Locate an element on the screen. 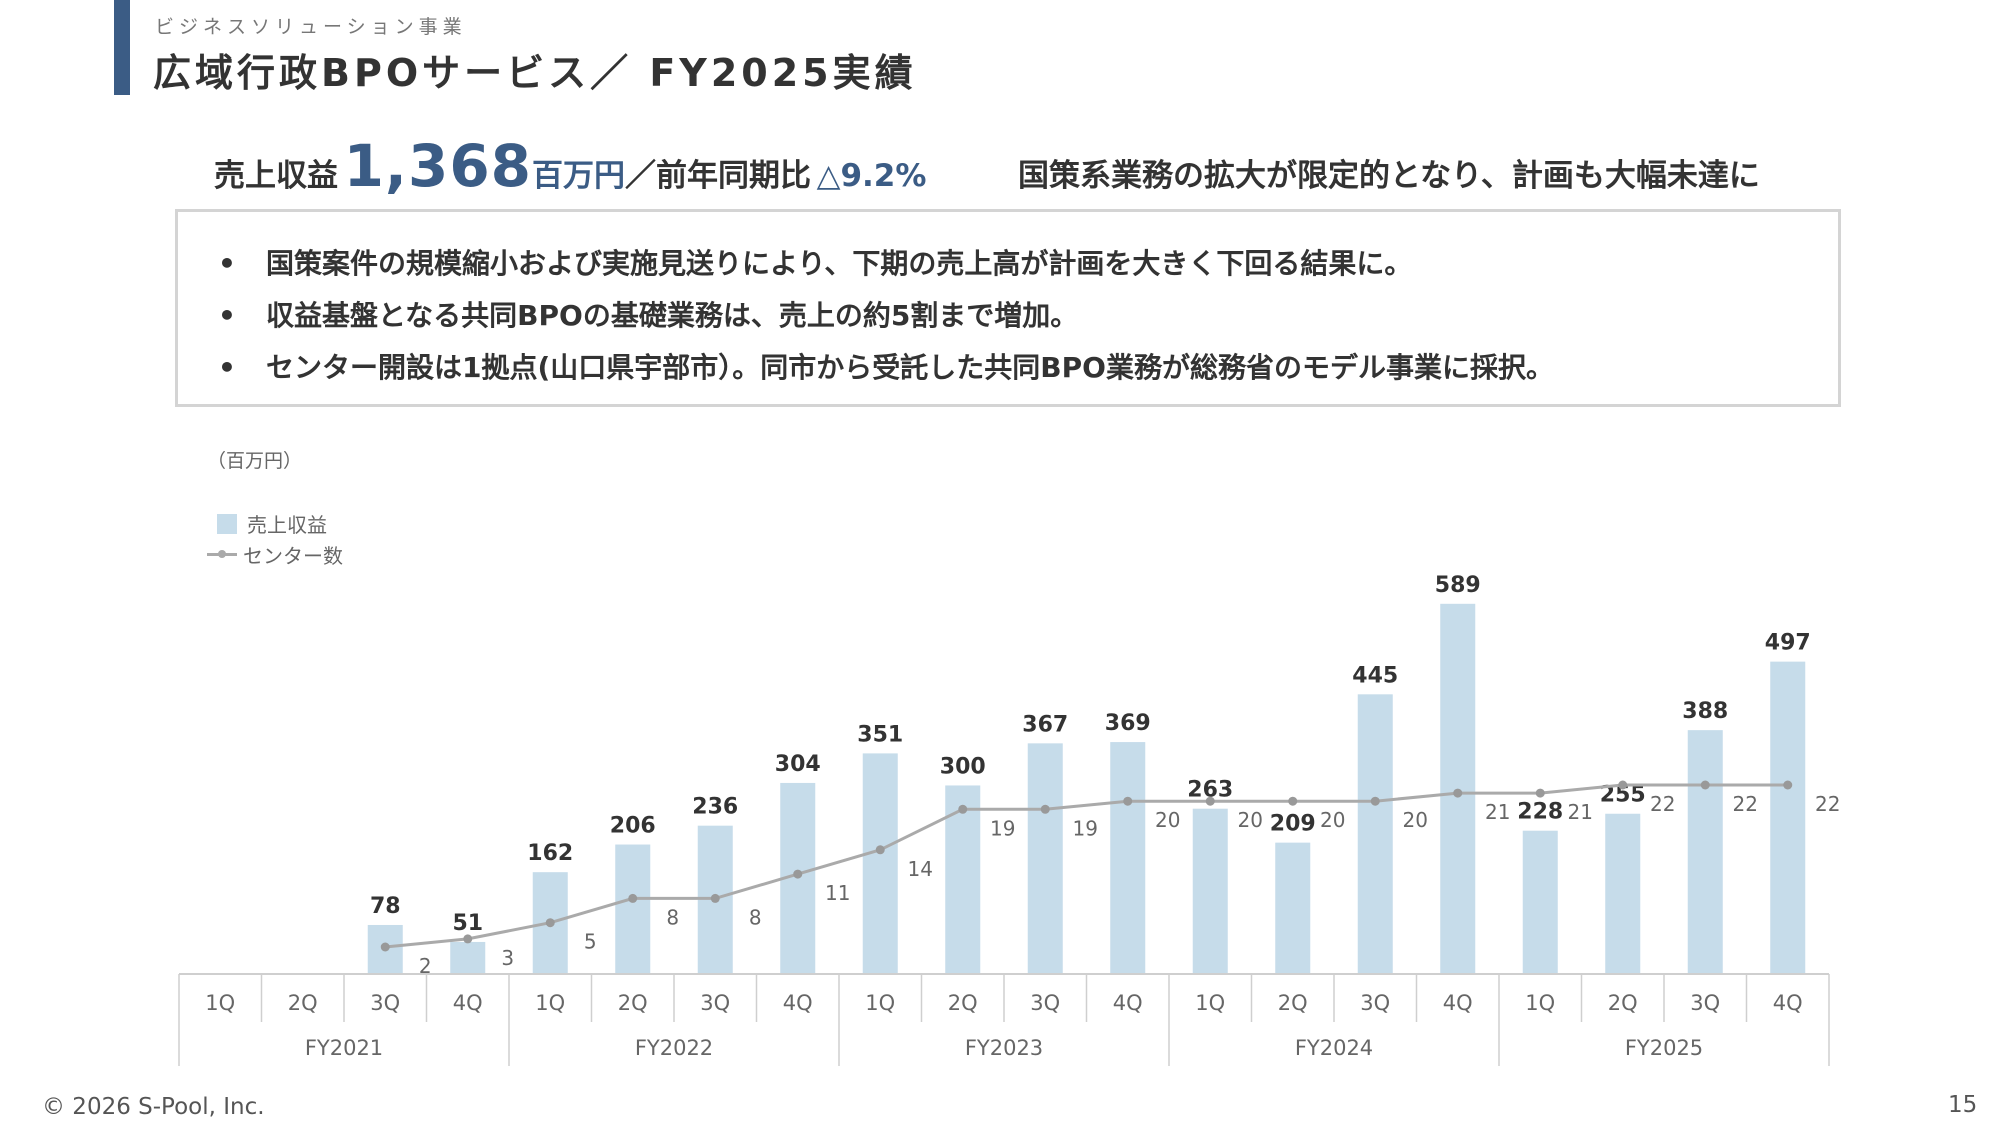 The width and height of the screenshot is (2001, 1125). legend-item-centers: センター数 is located at coordinates (275, 554).